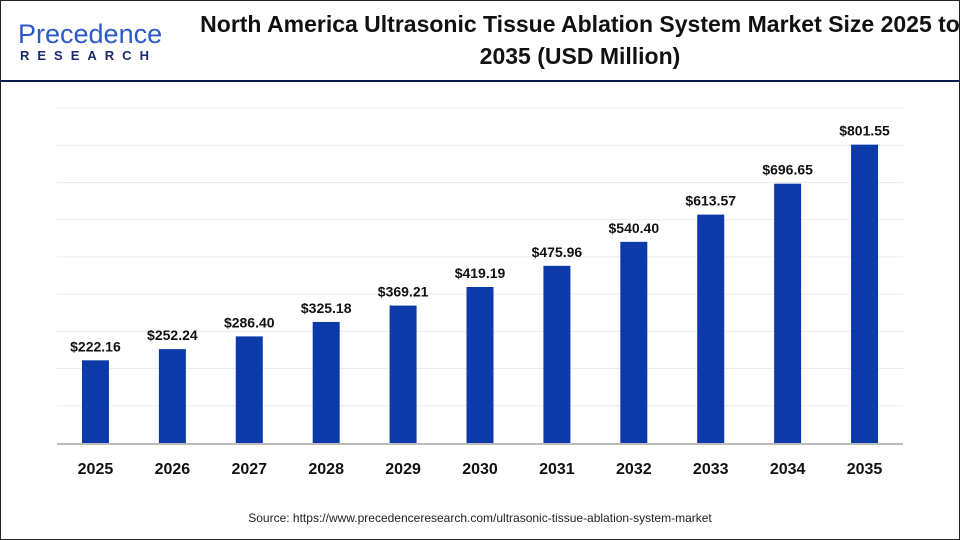 This screenshot has height=540, width=960. Describe the element at coordinates (634, 342) in the screenshot. I see `bar-2032` at that location.